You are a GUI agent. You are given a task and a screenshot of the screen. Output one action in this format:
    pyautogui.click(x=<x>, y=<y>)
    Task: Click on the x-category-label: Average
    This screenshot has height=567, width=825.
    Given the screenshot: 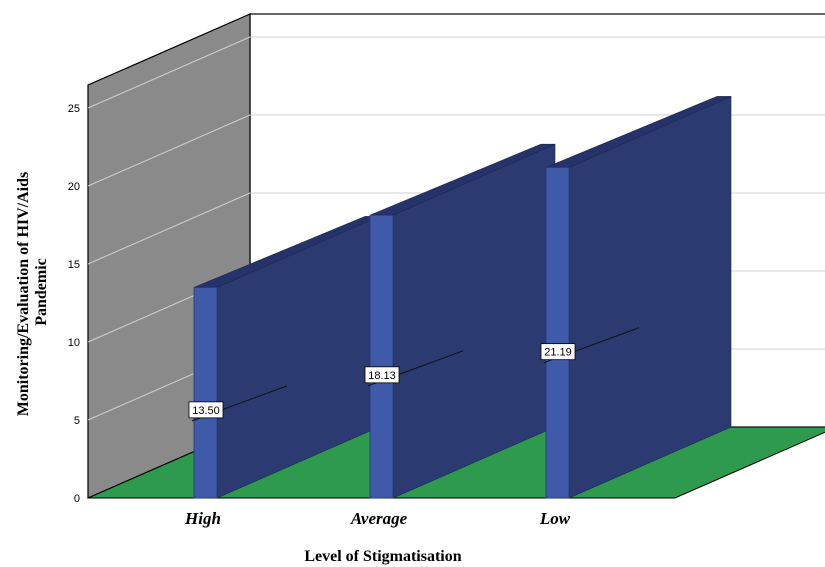 What is the action you would take?
    pyautogui.click(x=379, y=518)
    